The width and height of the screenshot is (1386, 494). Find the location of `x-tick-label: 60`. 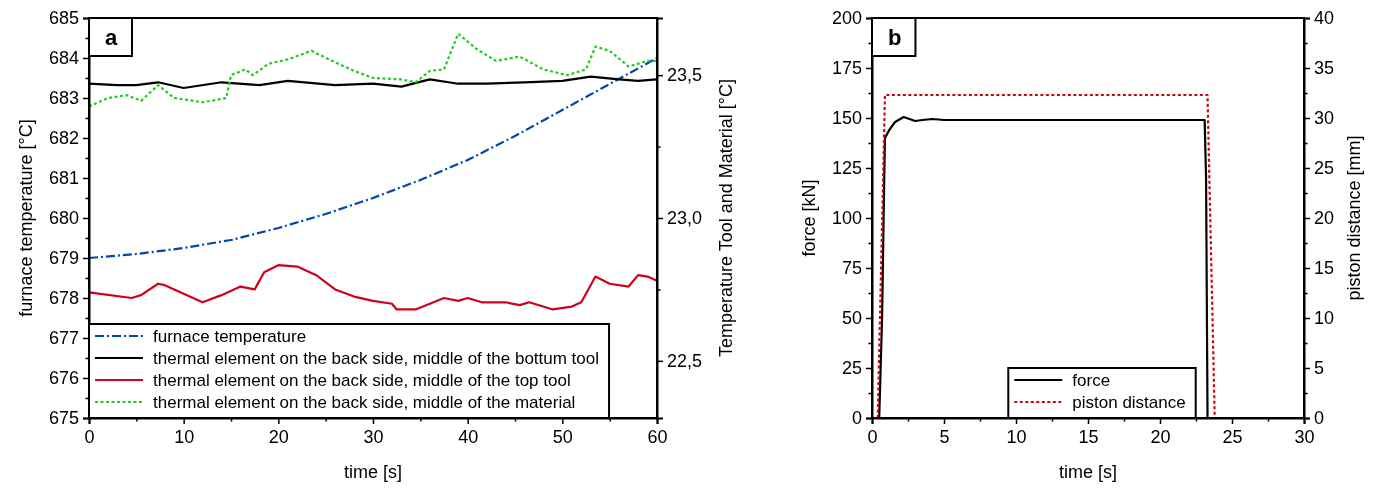

x-tick-label: 60 is located at coordinates (657, 436).